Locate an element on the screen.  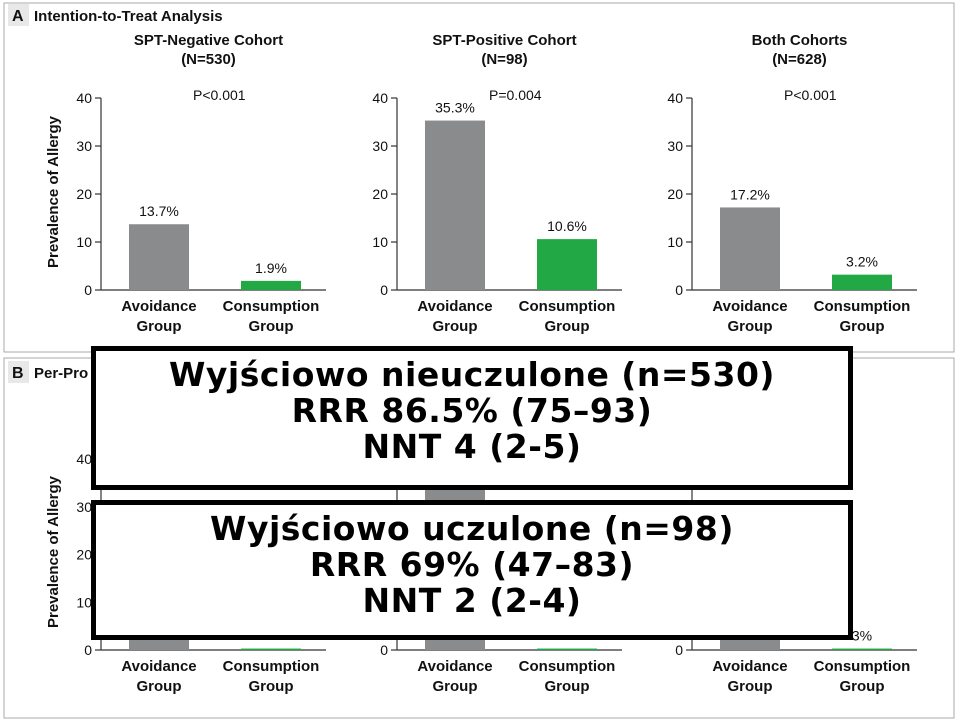
overlay-box-1-line-2: RRR 86.5% (75–93) is located at coordinates (472, 410).